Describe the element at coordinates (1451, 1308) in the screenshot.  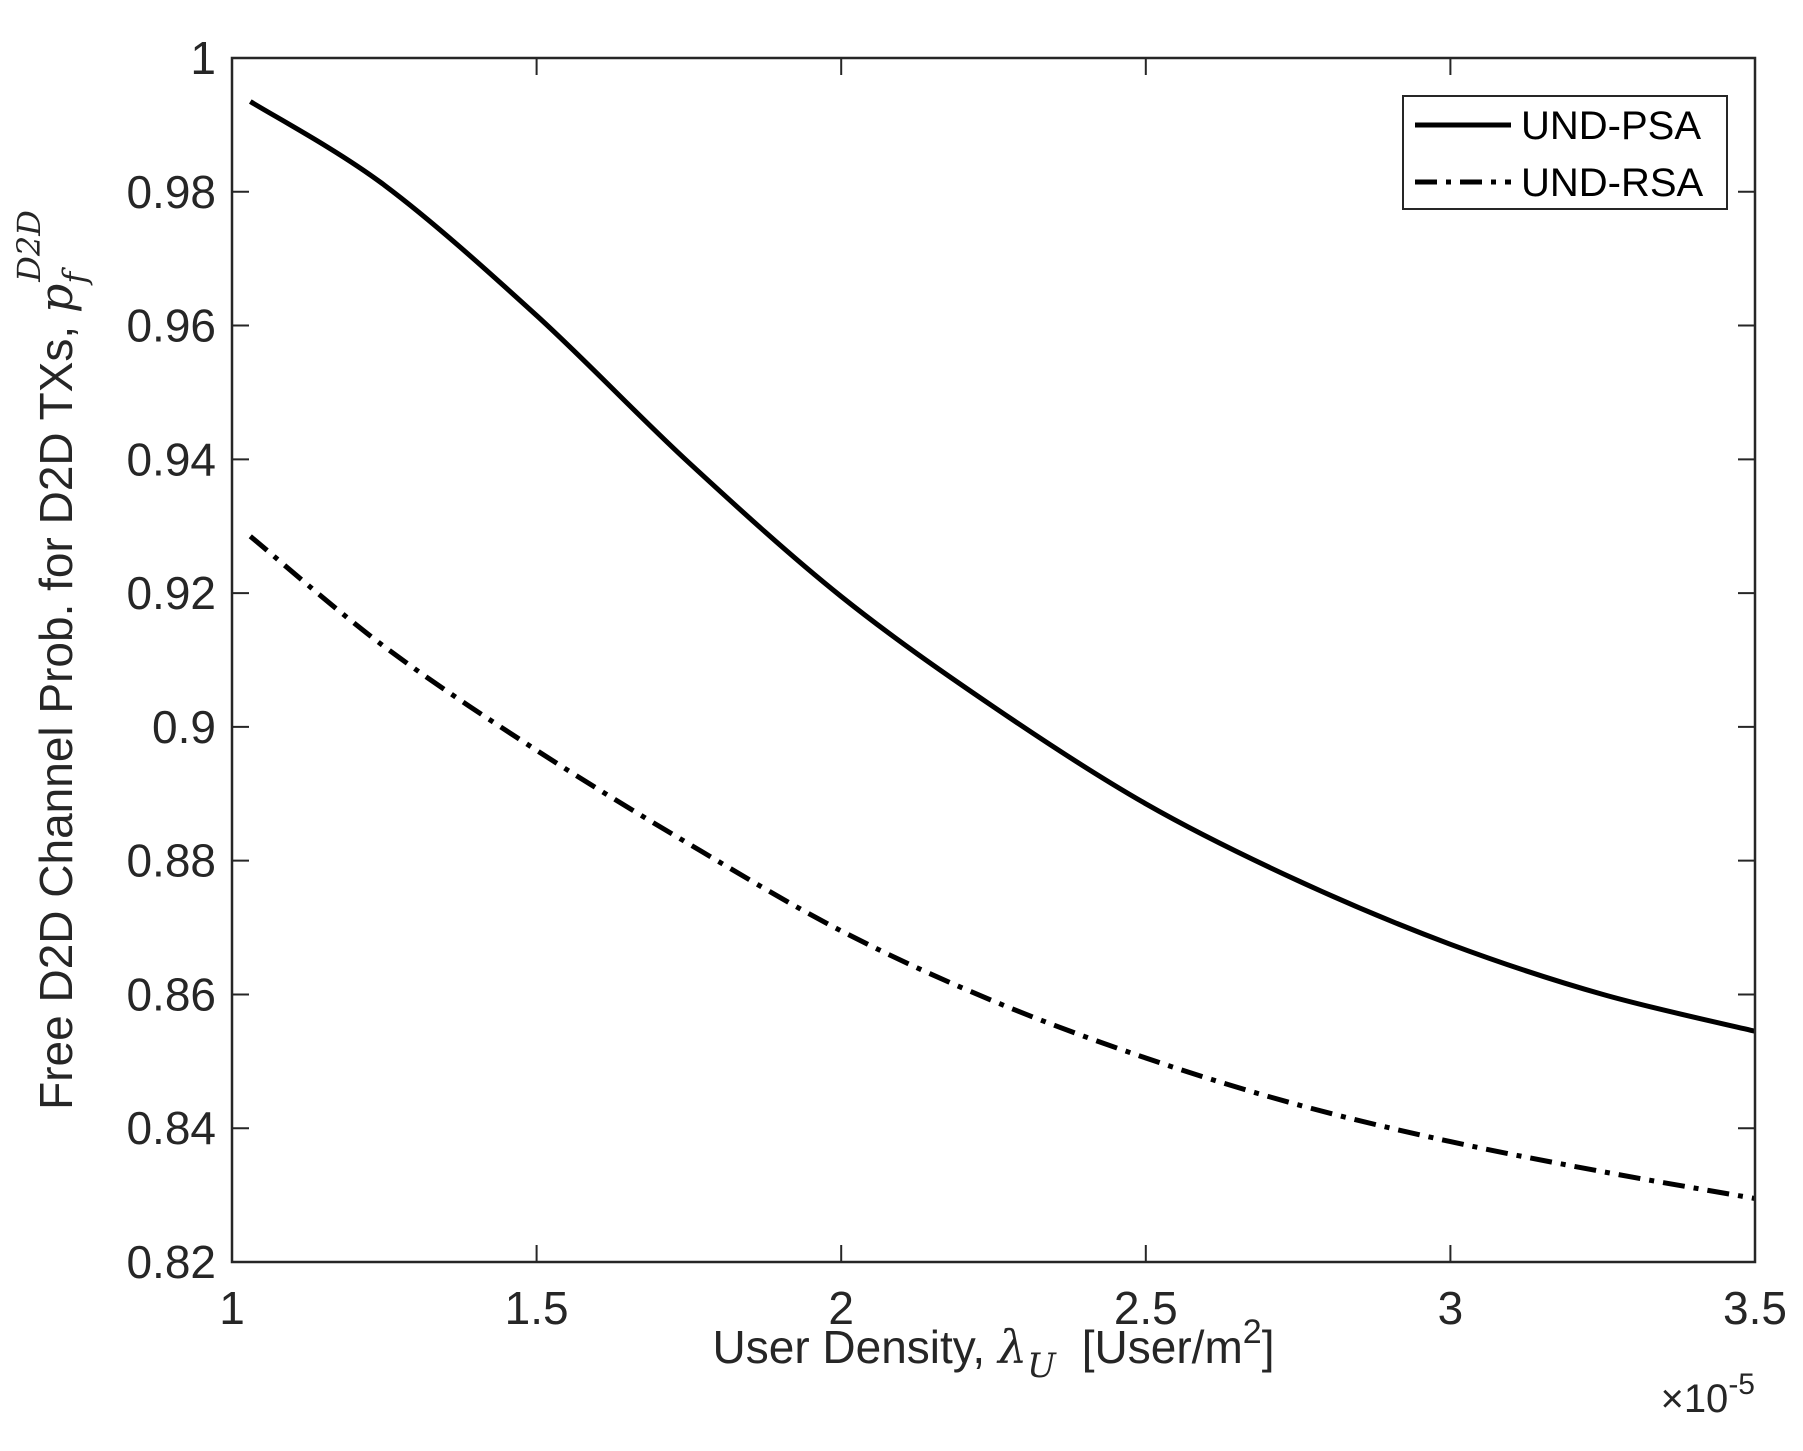
I see `x-tick-label-3: 3` at that location.